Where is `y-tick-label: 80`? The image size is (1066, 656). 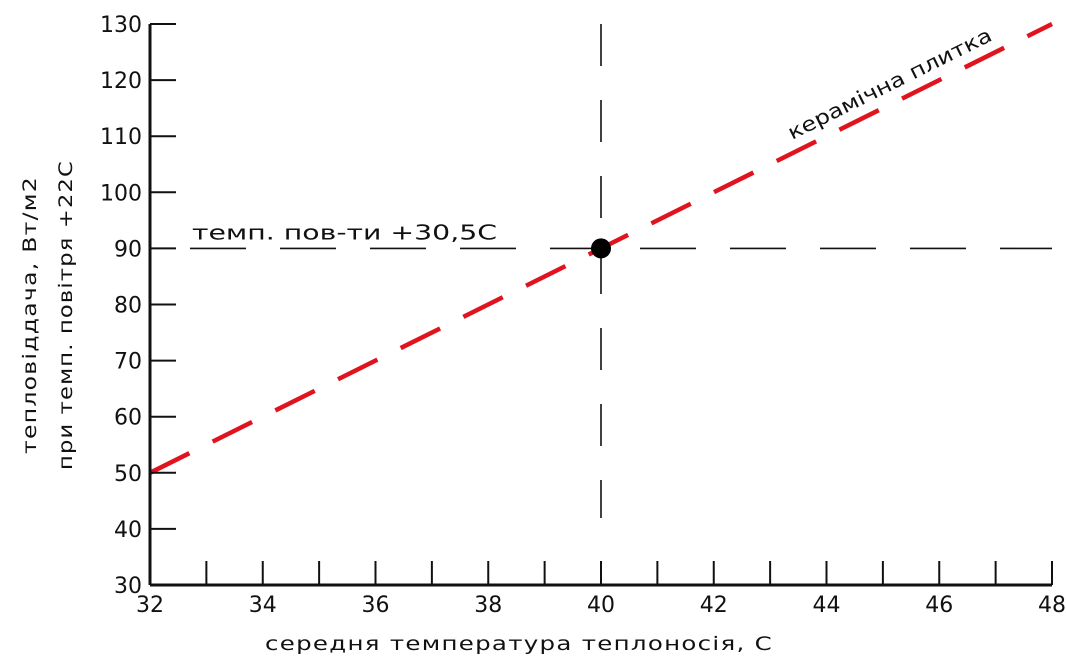 y-tick-label: 80 is located at coordinates (128, 306).